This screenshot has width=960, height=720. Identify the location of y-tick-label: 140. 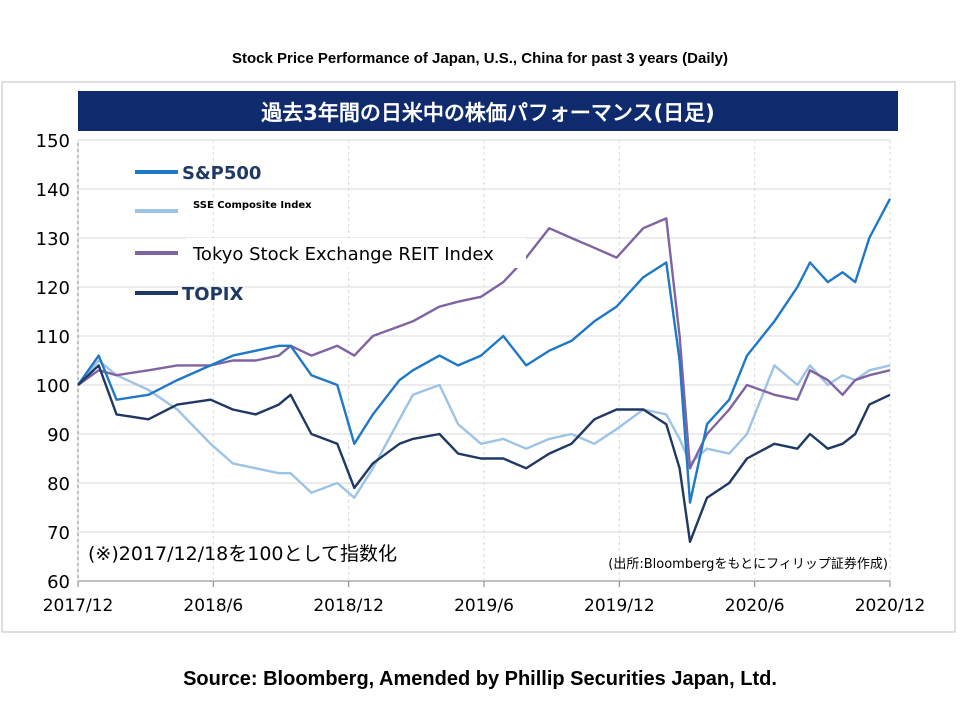
(53, 190).